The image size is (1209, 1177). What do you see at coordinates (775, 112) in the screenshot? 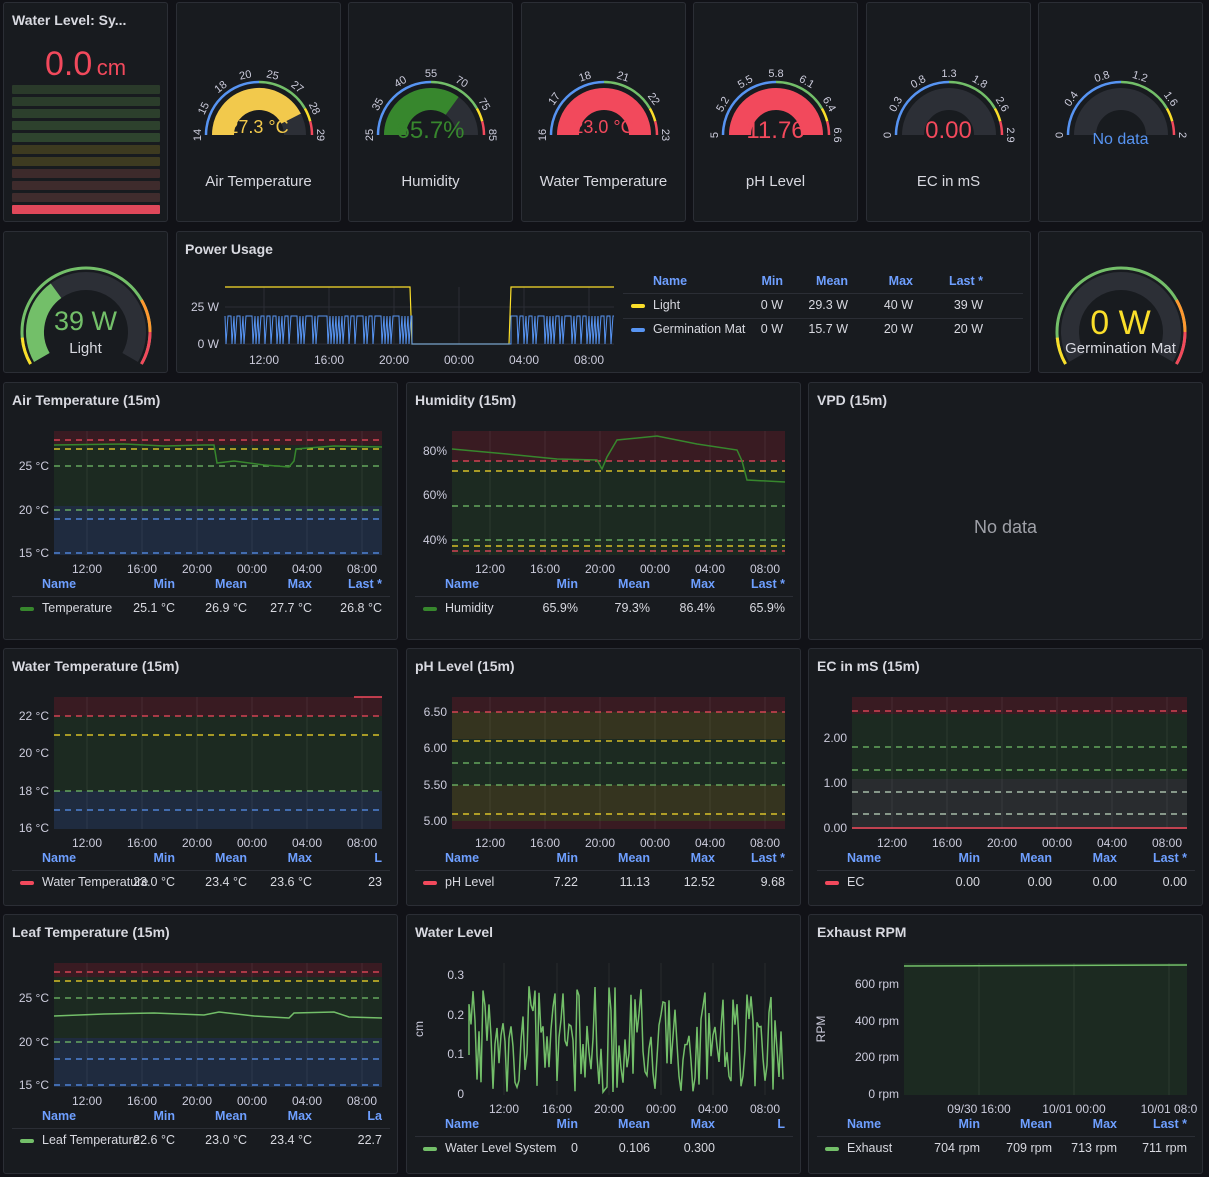
I see `gauge-panel: 5 5.2 5.5 5.8 6.1 6.4 6.6 11.76 pH Level` at bounding box center [775, 112].